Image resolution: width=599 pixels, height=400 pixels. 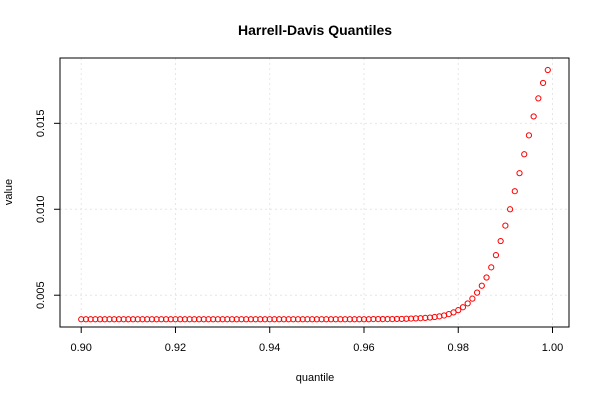 What do you see at coordinates (80, 348) in the screenshot?
I see `x-tick-label: 0.90` at bounding box center [80, 348].